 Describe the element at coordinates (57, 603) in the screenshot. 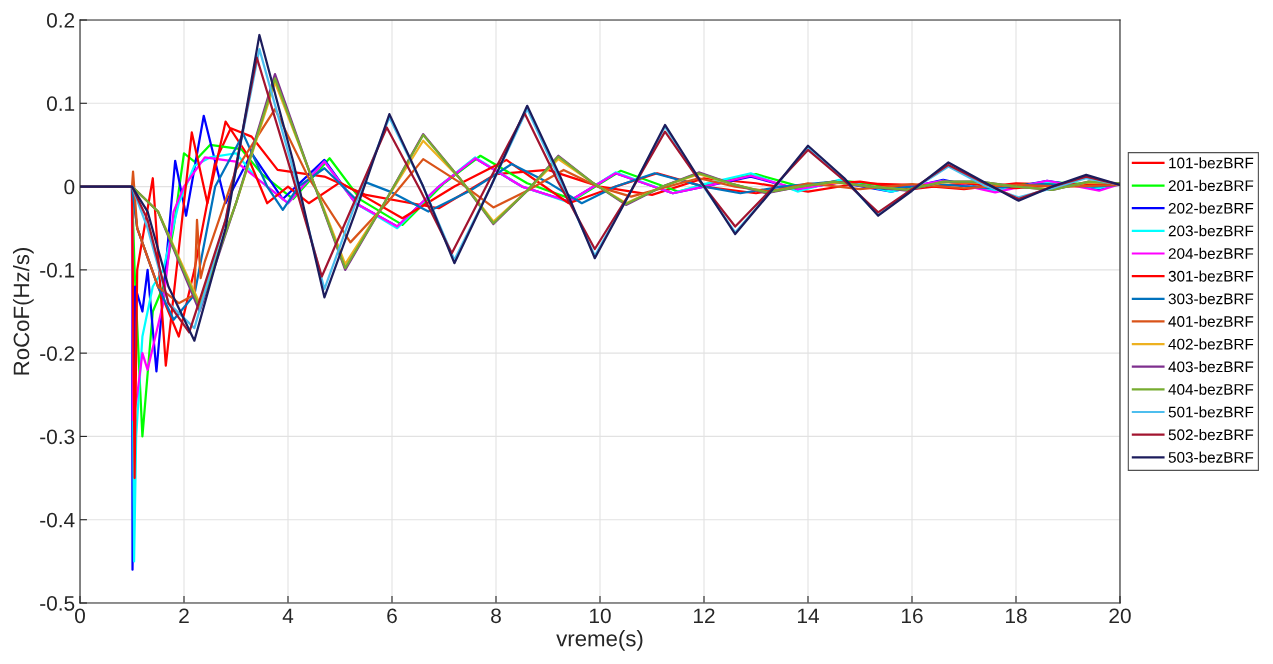

I see `y-tick-label: -0.5` at that location.